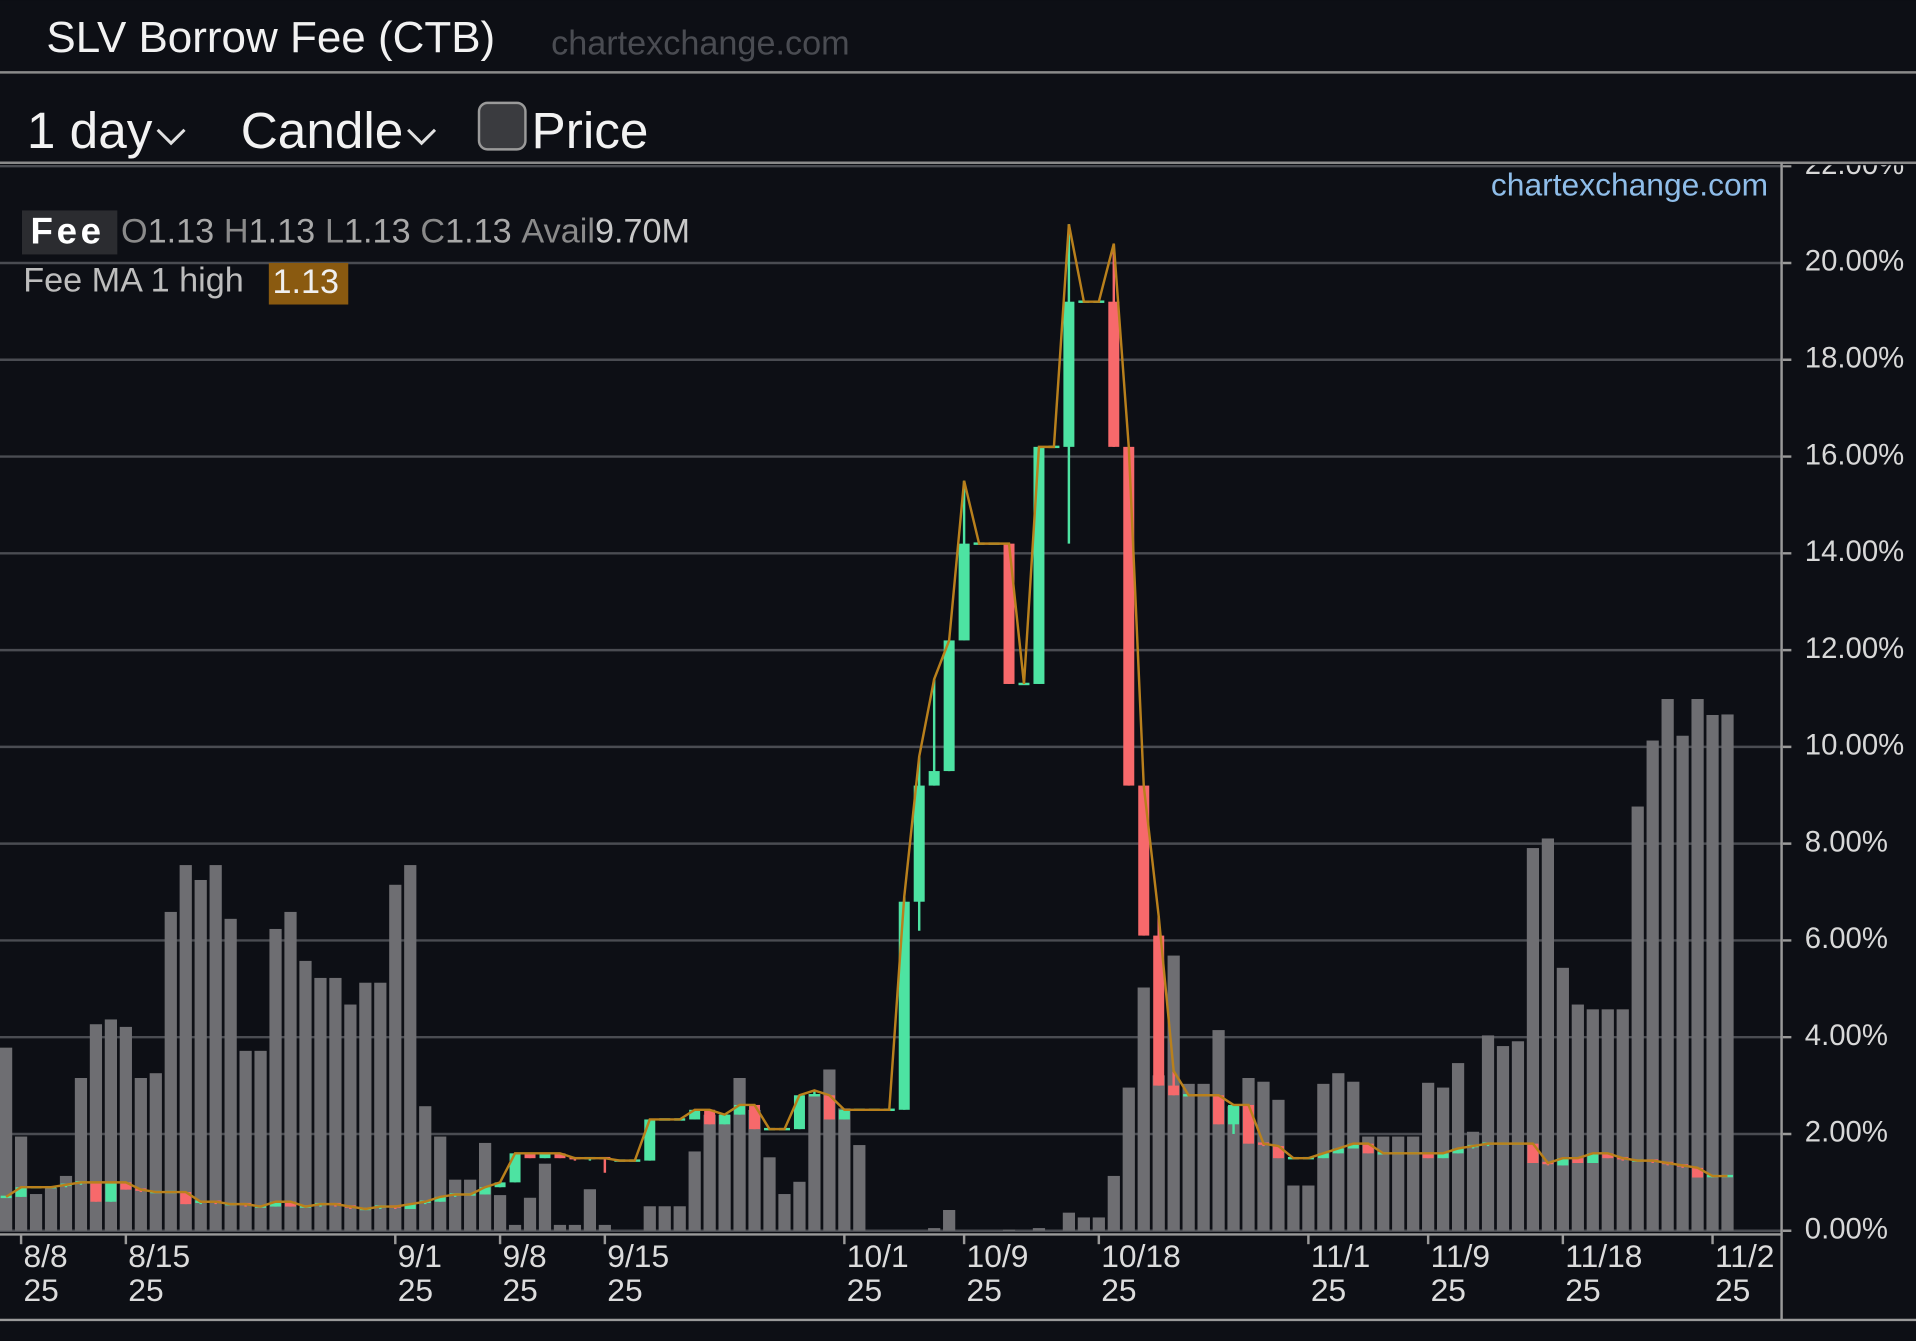 The height and width of the screenshot is (1341, 1916). What do you see at coordinates (133, 281) in the screenshot?
I see `ma-legend: Fee MA 1 high` at bounding box center [133, 281].